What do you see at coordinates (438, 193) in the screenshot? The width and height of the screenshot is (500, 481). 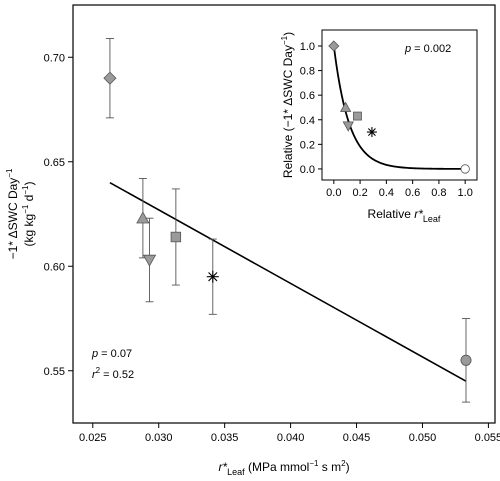 I see `inset-x-tick-label: 0.8` at bounding box center [438, 193].